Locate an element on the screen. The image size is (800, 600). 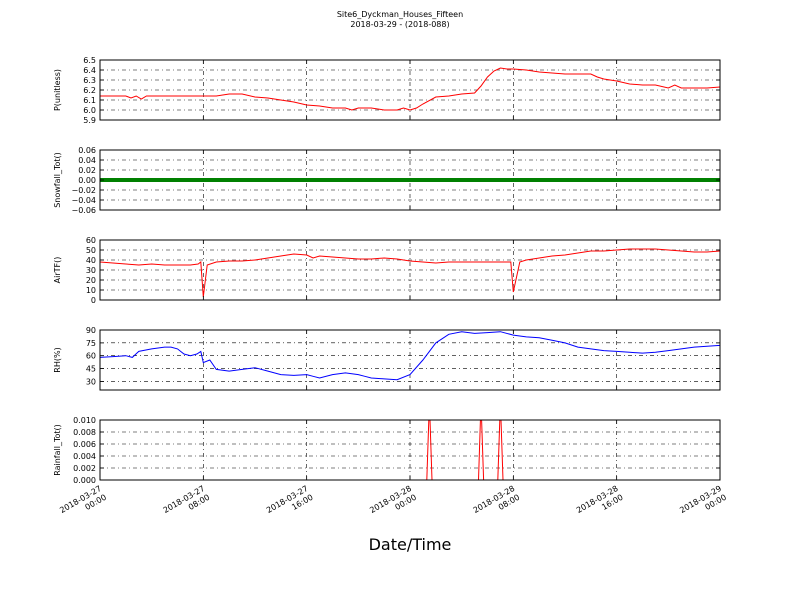
y-tick-label: 0.010 is located at coordinates (84, 420).